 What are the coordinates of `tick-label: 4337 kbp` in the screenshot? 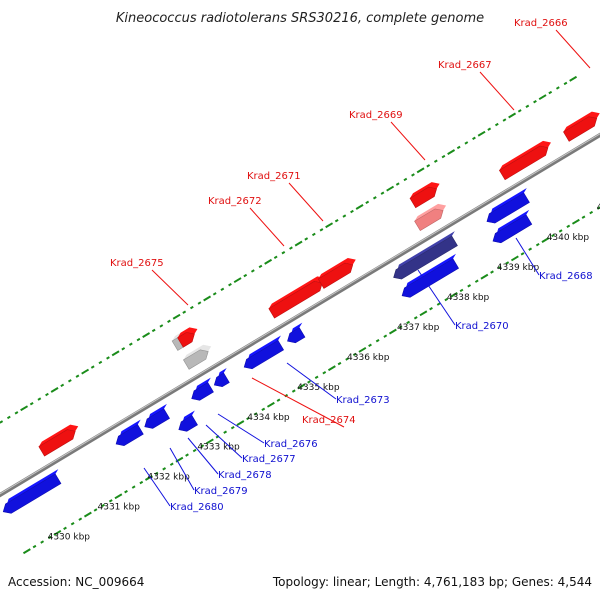 It's located at (418, 328).